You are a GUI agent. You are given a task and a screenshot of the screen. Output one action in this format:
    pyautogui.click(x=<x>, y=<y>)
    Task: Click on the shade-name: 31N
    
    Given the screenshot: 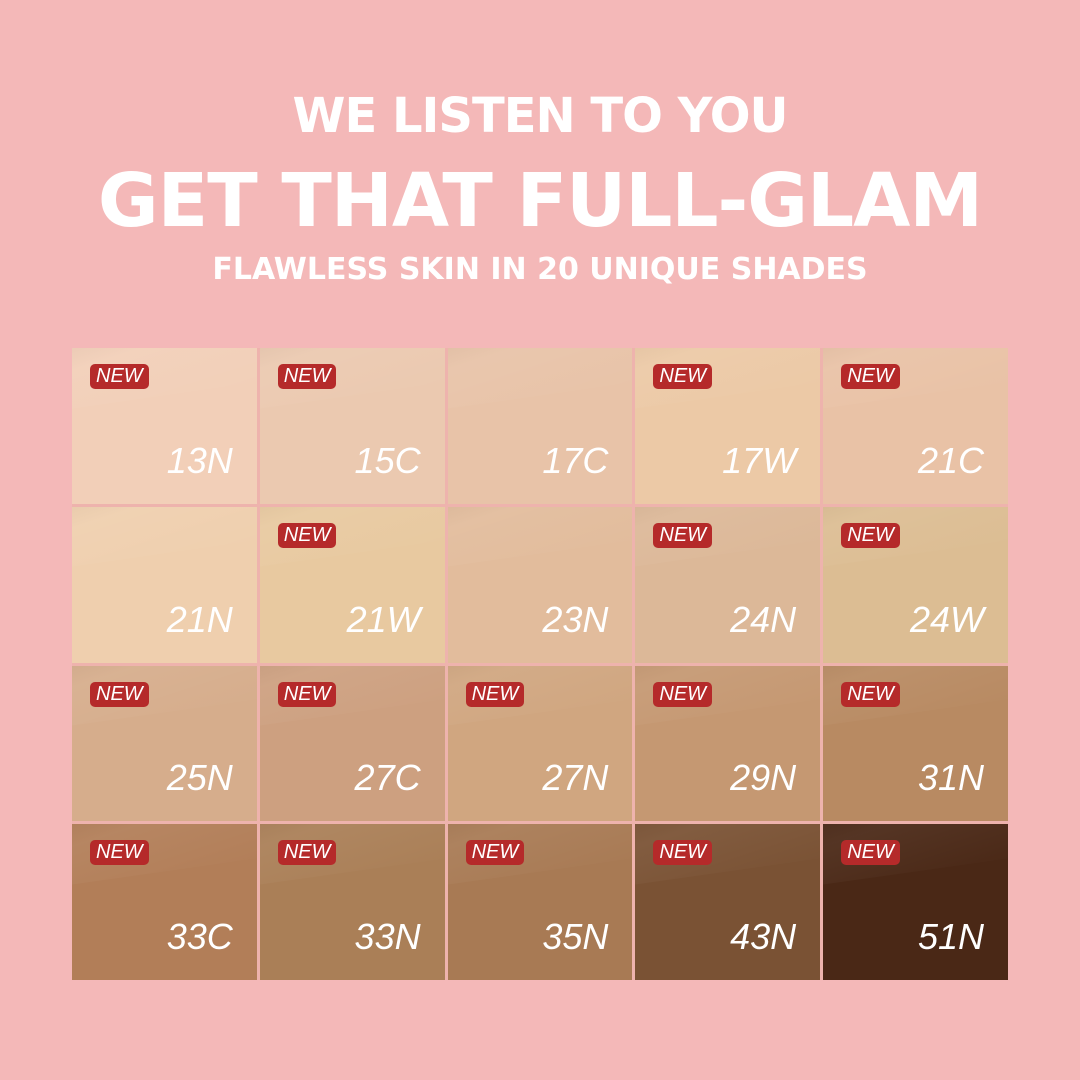 What is the action you would take?
    pyautogui.click(x=950, y=778)
    